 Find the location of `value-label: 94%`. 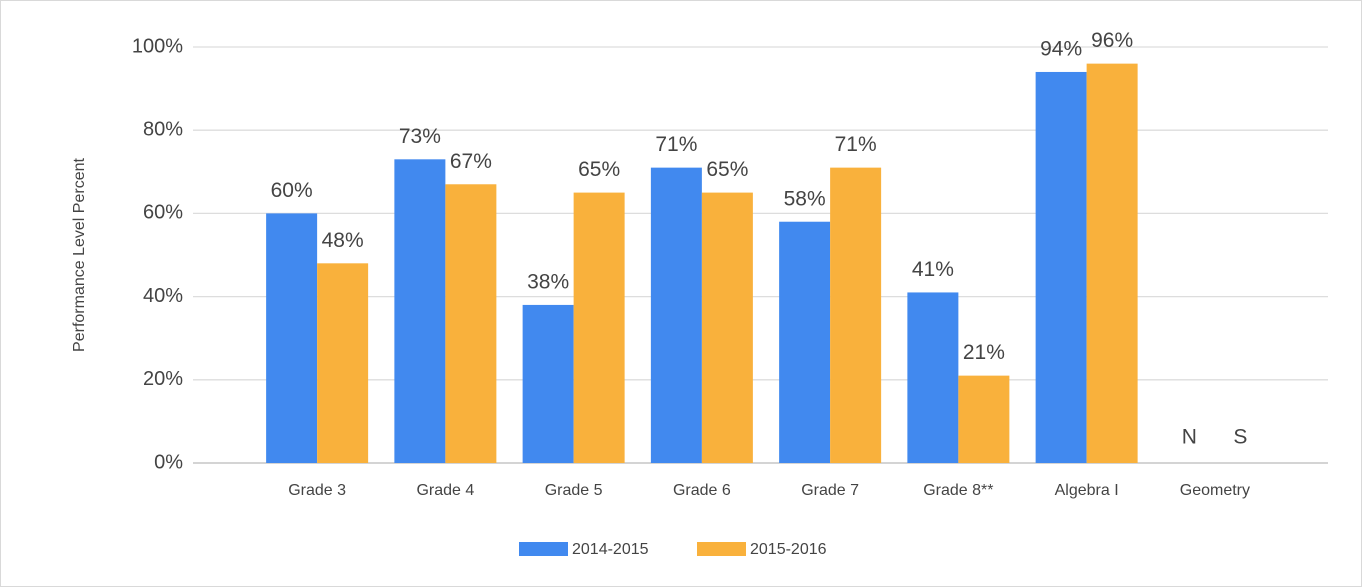

value-label: 94% is located at coordinates (1061, 49).